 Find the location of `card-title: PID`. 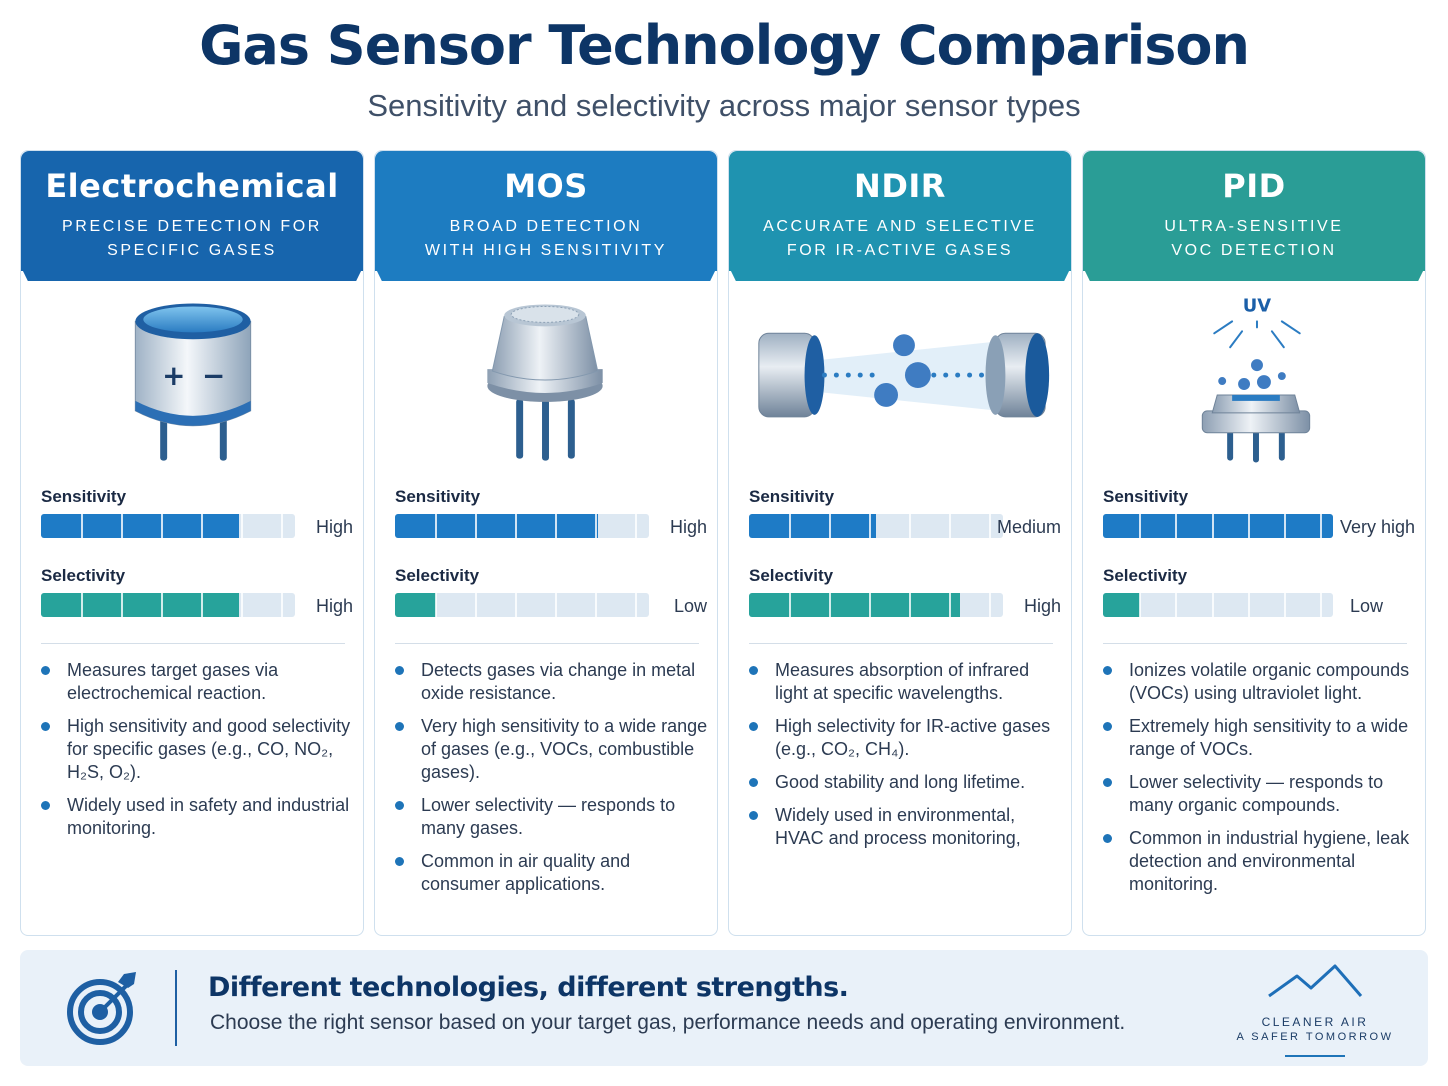

card-title: PID is located at coordinates (1254, 186).